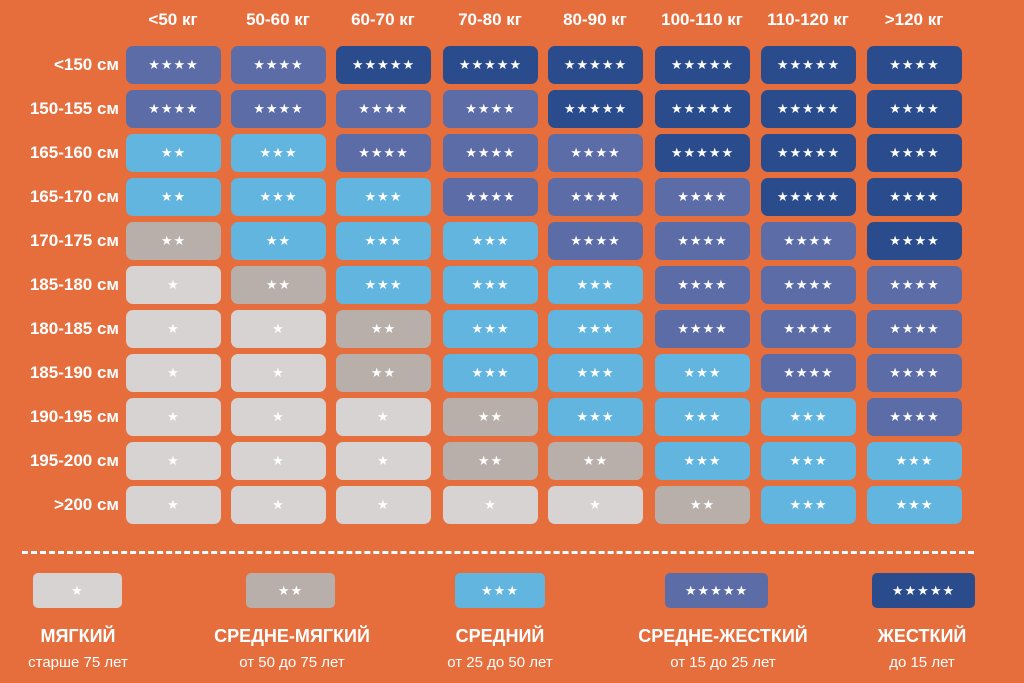 This screenshot has width=1024, height=683. I want to click on divider, so click(498, 552).